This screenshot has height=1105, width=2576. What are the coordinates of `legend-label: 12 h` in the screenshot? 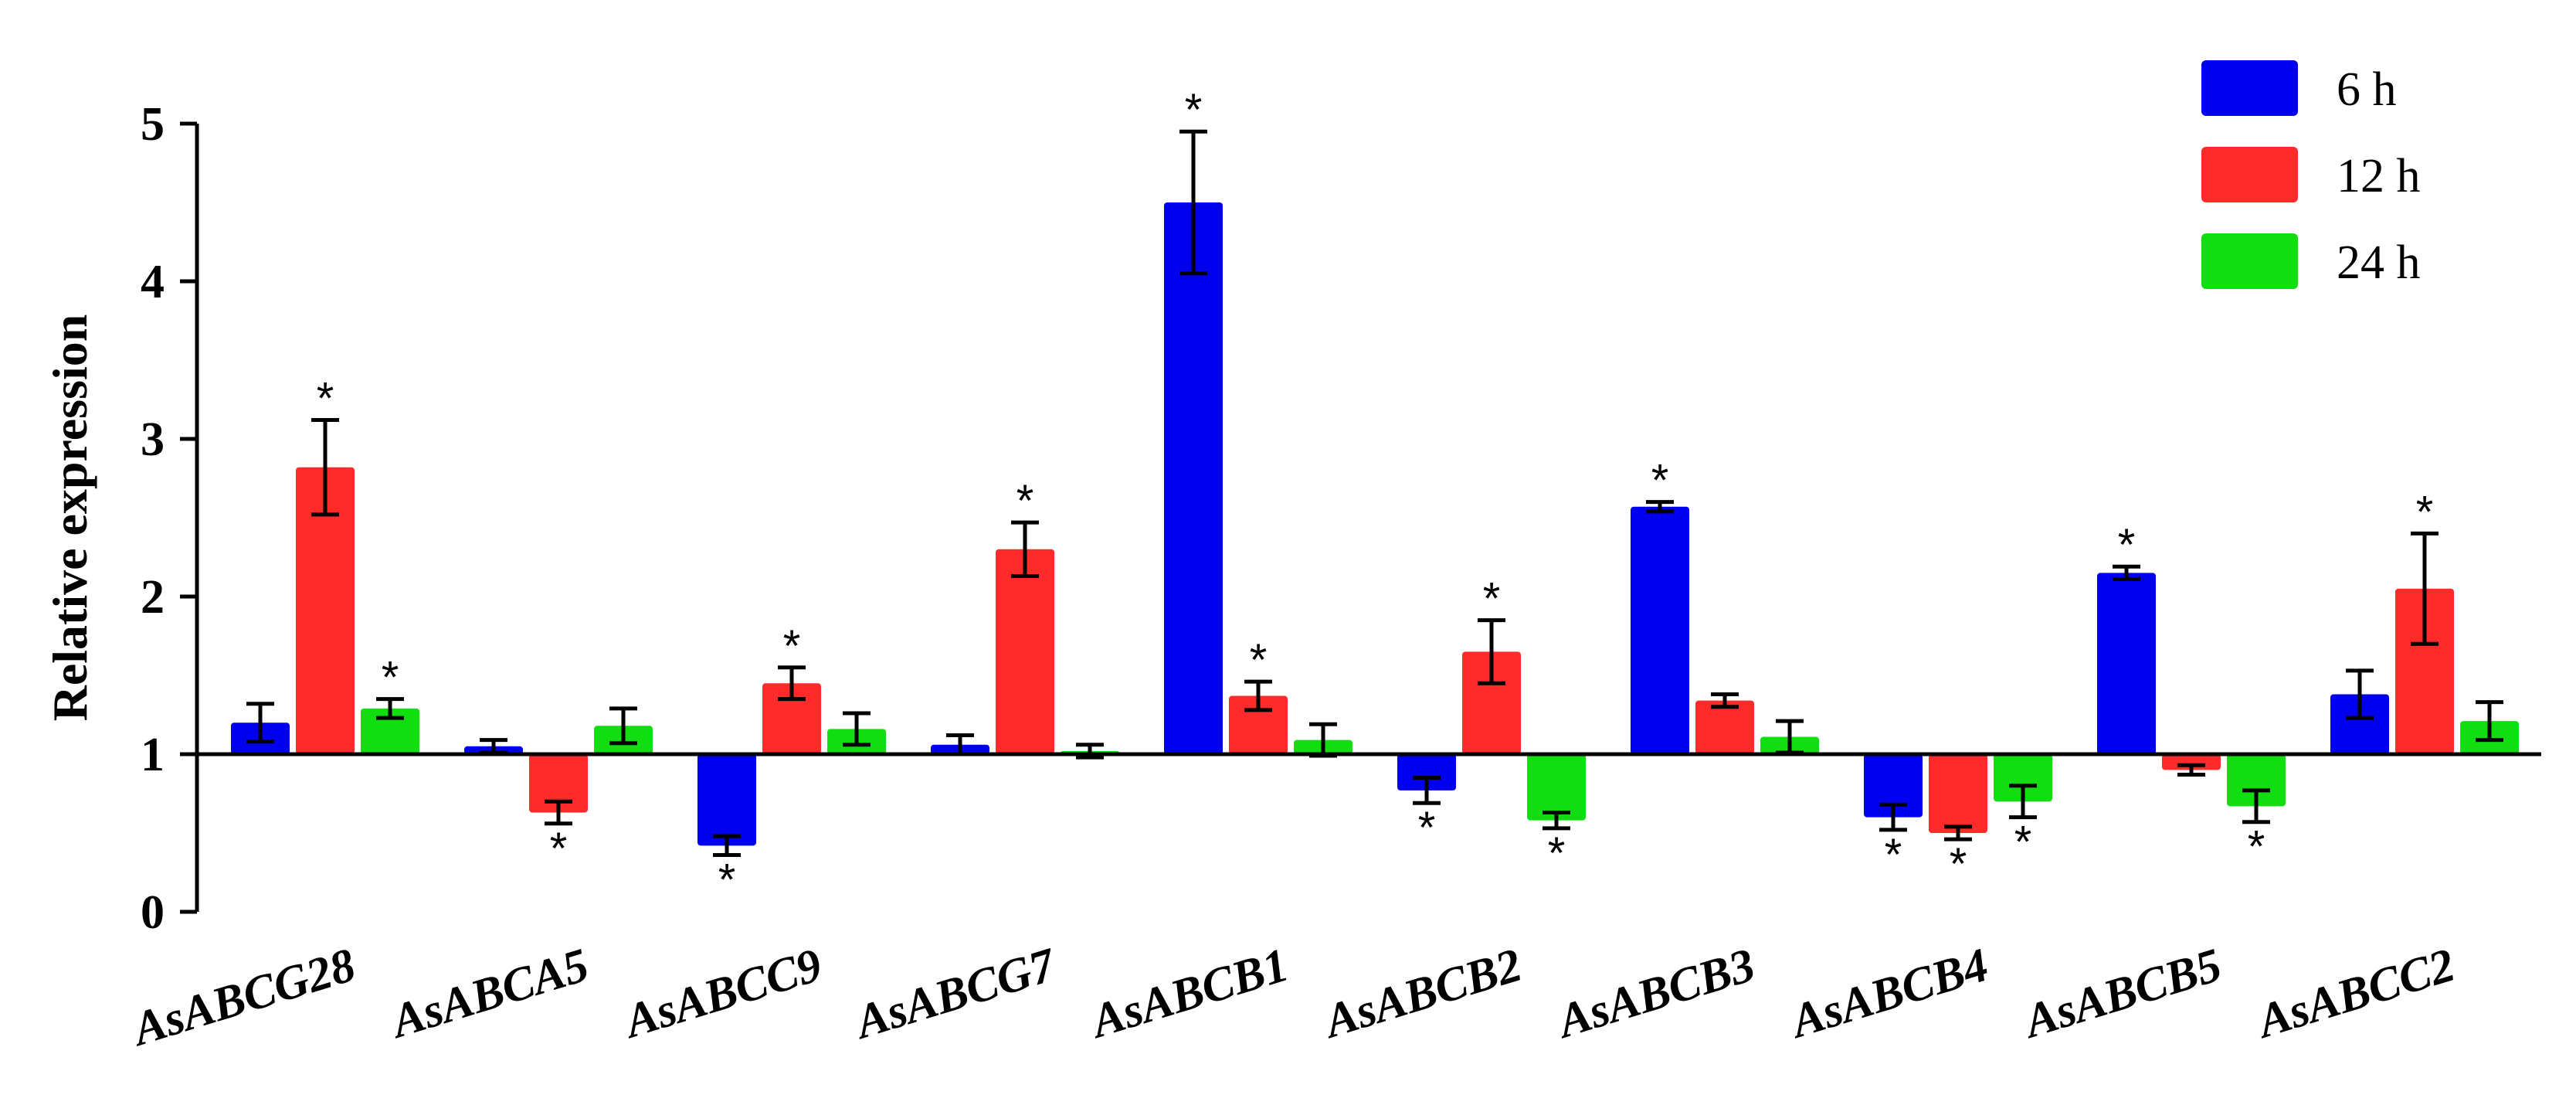 It's located at (2379, 176).